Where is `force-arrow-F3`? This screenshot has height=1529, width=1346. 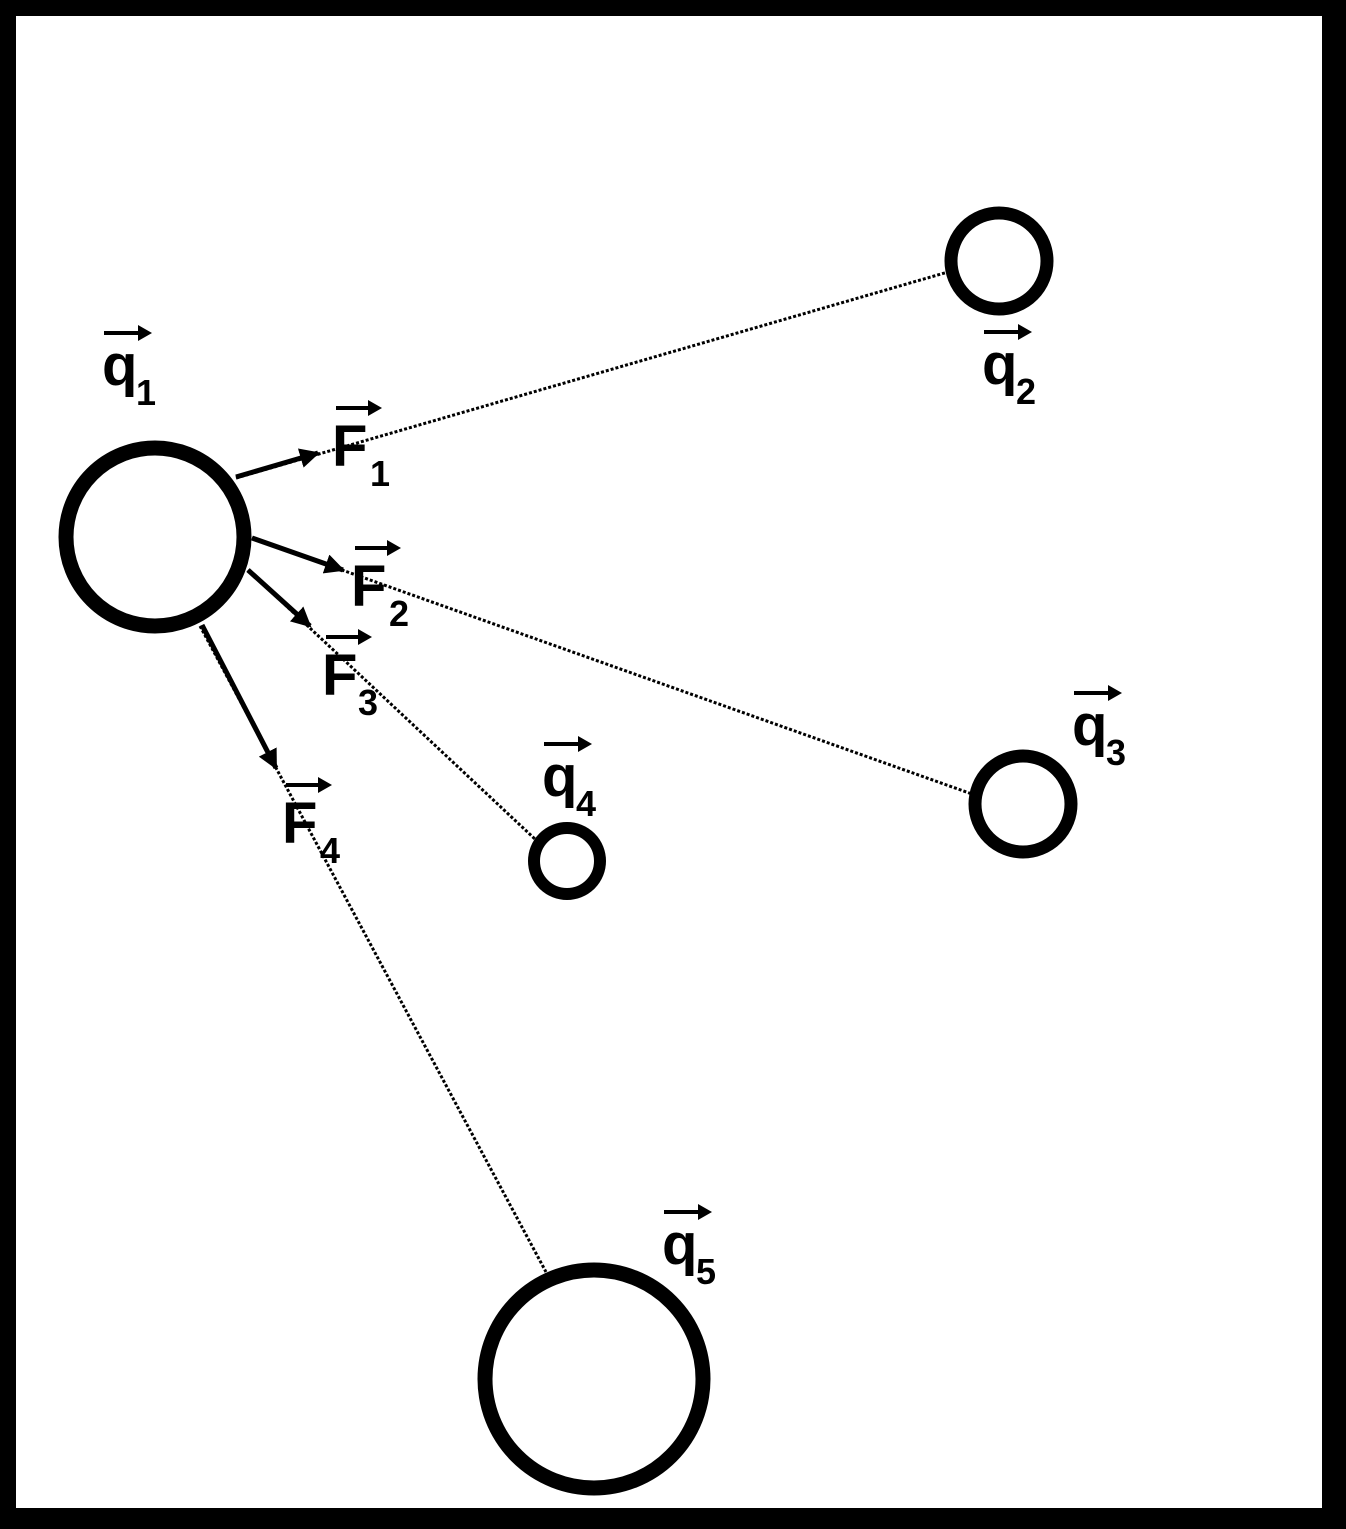
force-arrow-F3 is located at coordinates (279, 598).